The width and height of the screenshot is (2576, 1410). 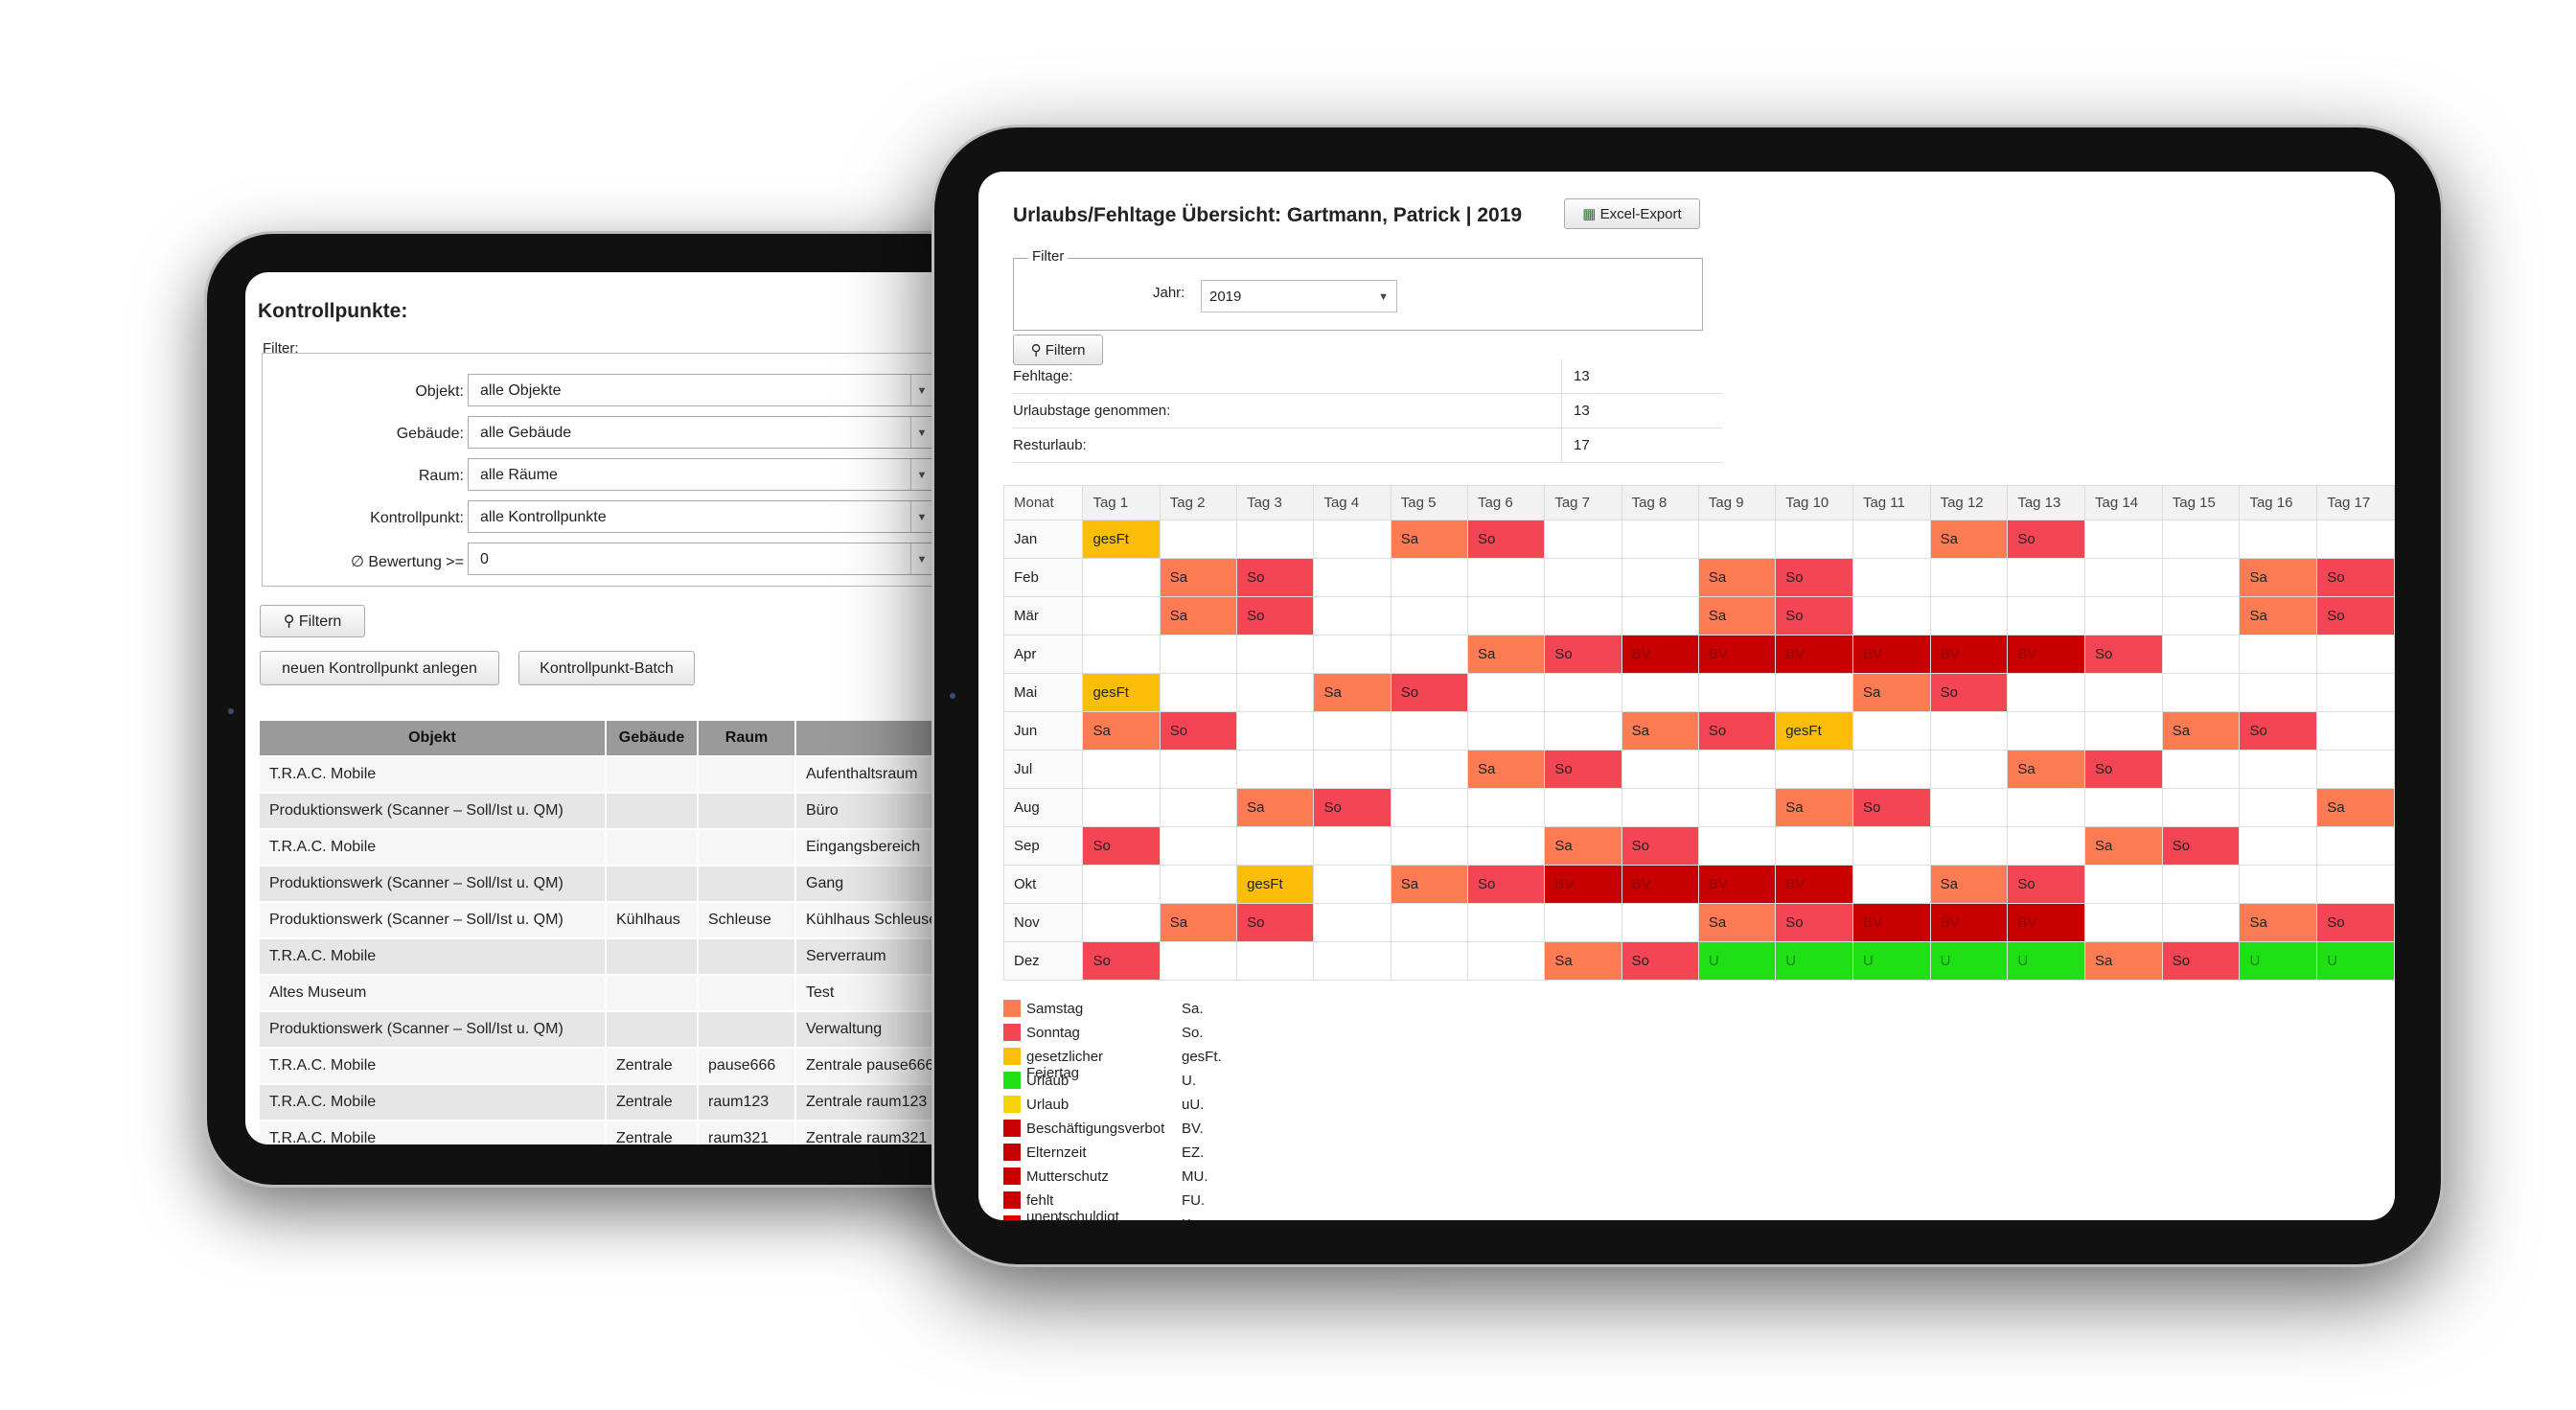 What do you see at coordinates (1189, 1081) in the screenshot?
I see `legend-abbr: U.` at bounding box center [1189, 1081].